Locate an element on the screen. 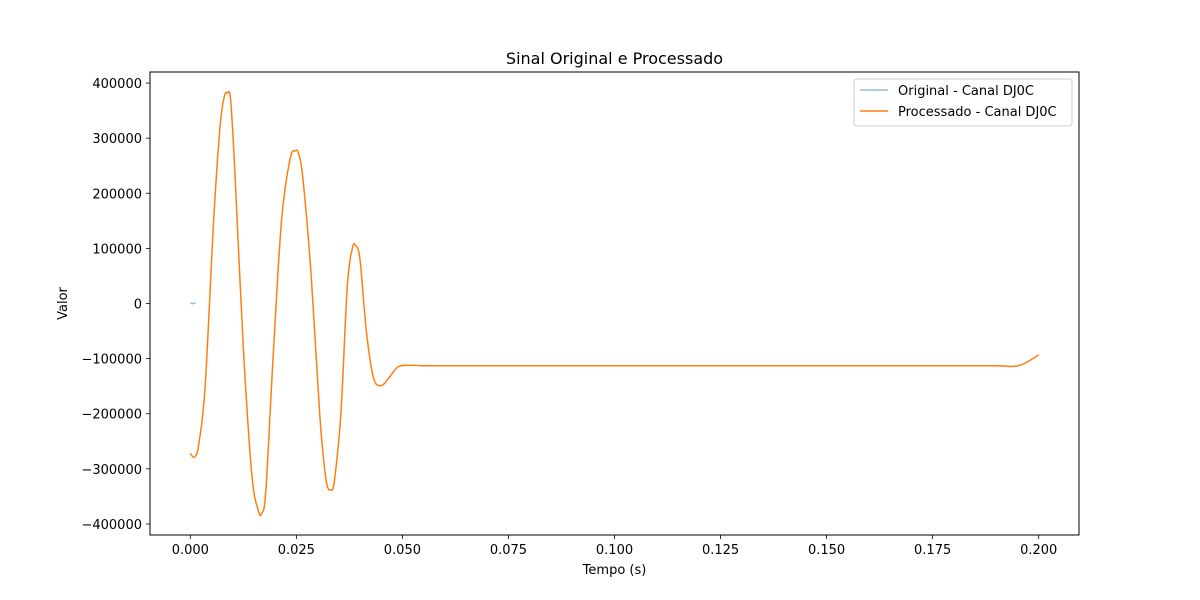 The image size is (1200, 600). y-tick-label: −200000 is located at coordinates (111, 415).